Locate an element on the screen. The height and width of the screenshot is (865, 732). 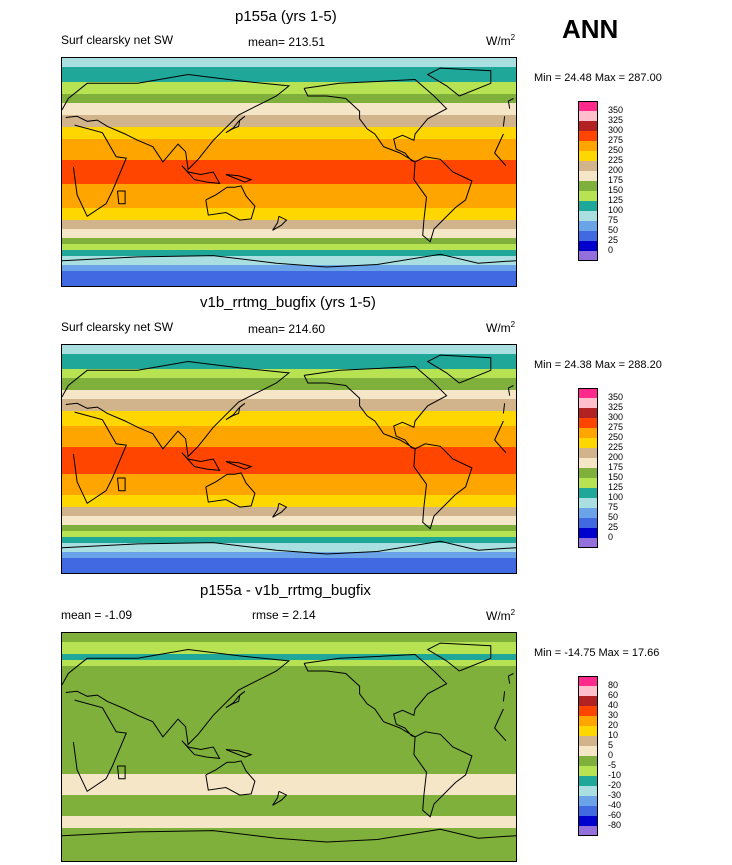
panel2-minmax: Min = 24.38 Max = 288.20 is located at coordinates (598, 365).